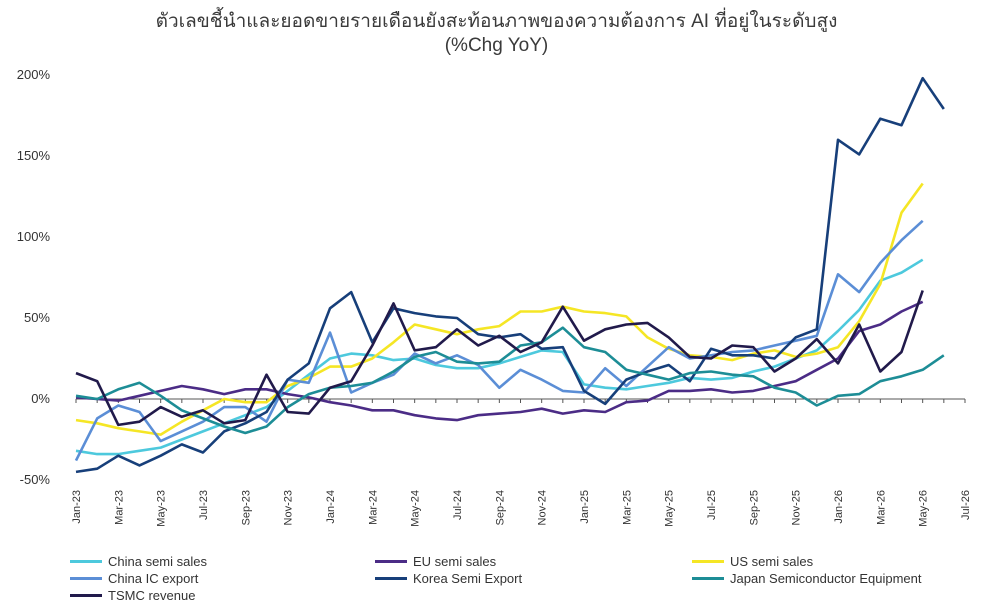  What do you see at coordinates (826, 578) in the screenshot?
I see `legend-label: Japan Semiconductor Equipment` at bounding box center [826, 578].